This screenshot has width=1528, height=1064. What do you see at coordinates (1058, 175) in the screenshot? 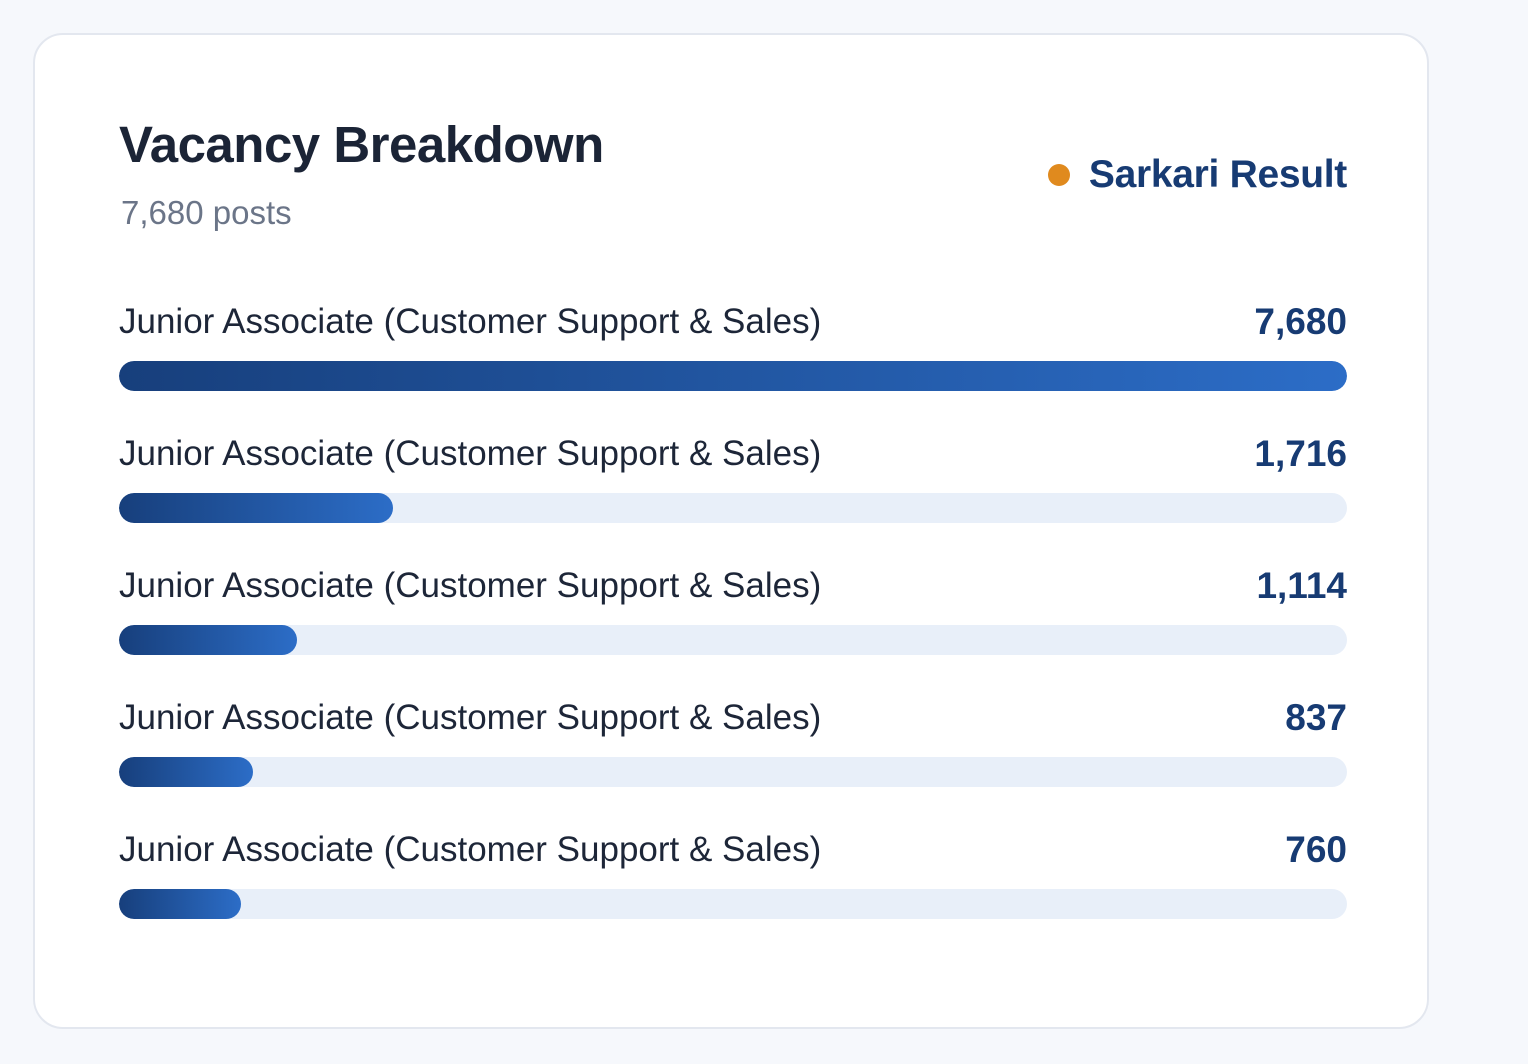
I see `brand-dot-icon` at bounding box center [1058, 175].